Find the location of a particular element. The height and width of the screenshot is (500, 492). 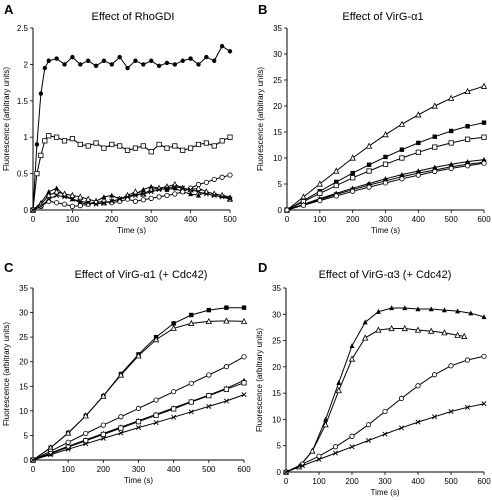

y-tick-label: 0 is located at coordinates (279, 472).